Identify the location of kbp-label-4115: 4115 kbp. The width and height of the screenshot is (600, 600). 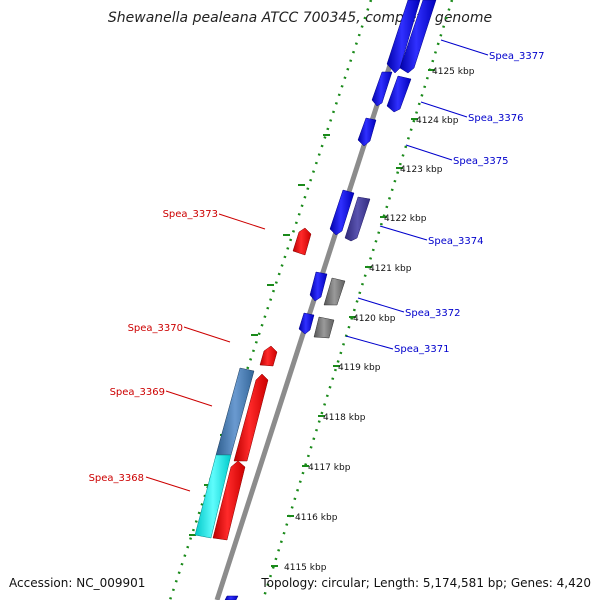
(305, 568).